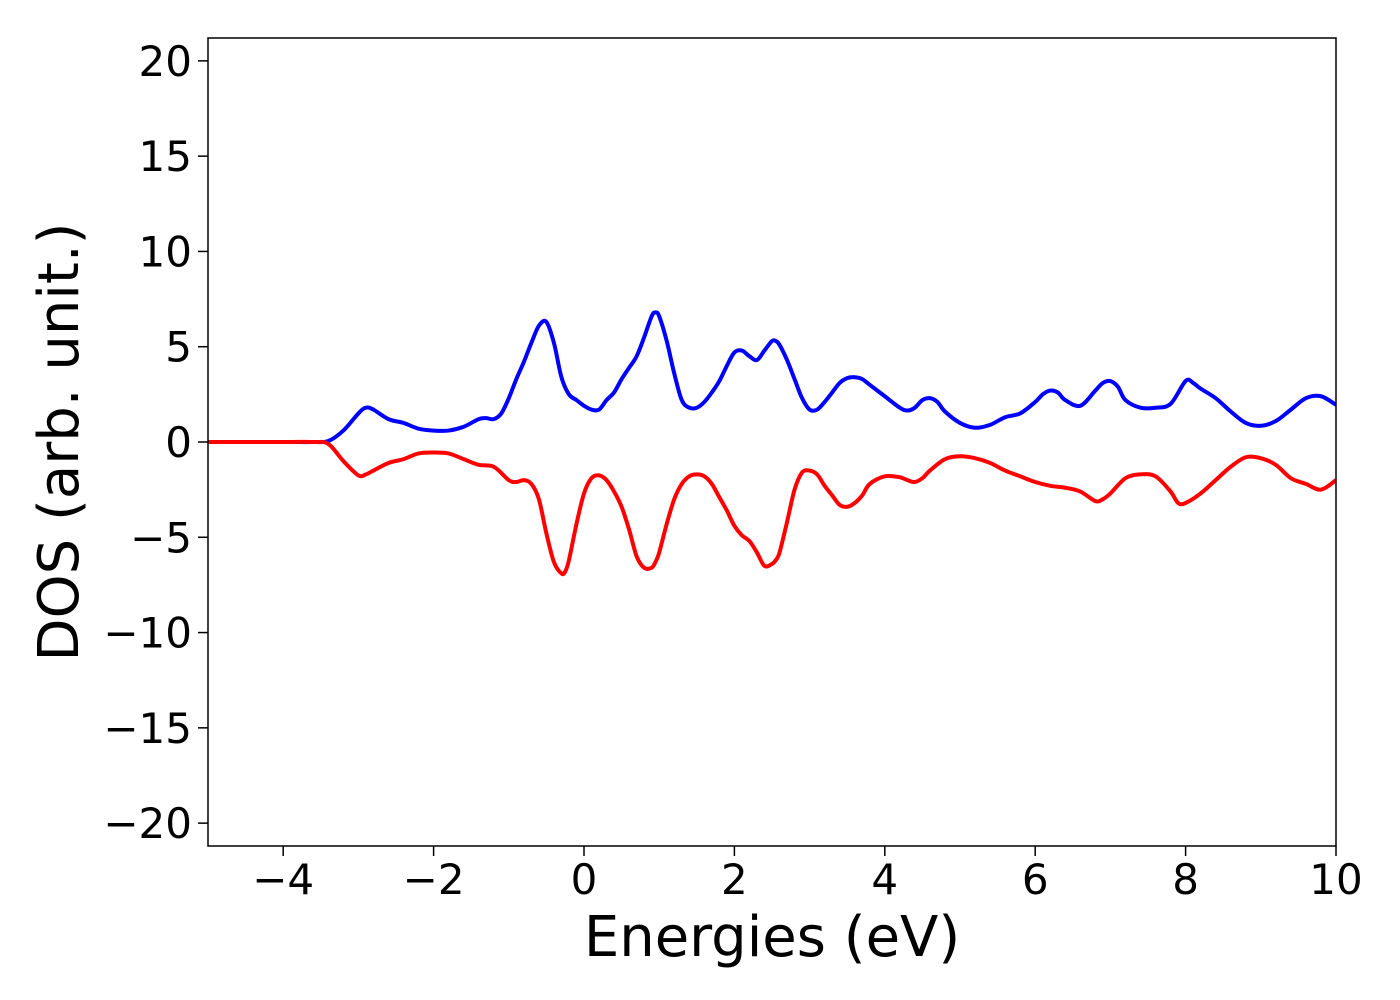 The height and width of the screenshot is (1000, 1400). Describe the element at coordinates (165, 61) in the screenshot. I see `y-tick-label: 20` at that location.